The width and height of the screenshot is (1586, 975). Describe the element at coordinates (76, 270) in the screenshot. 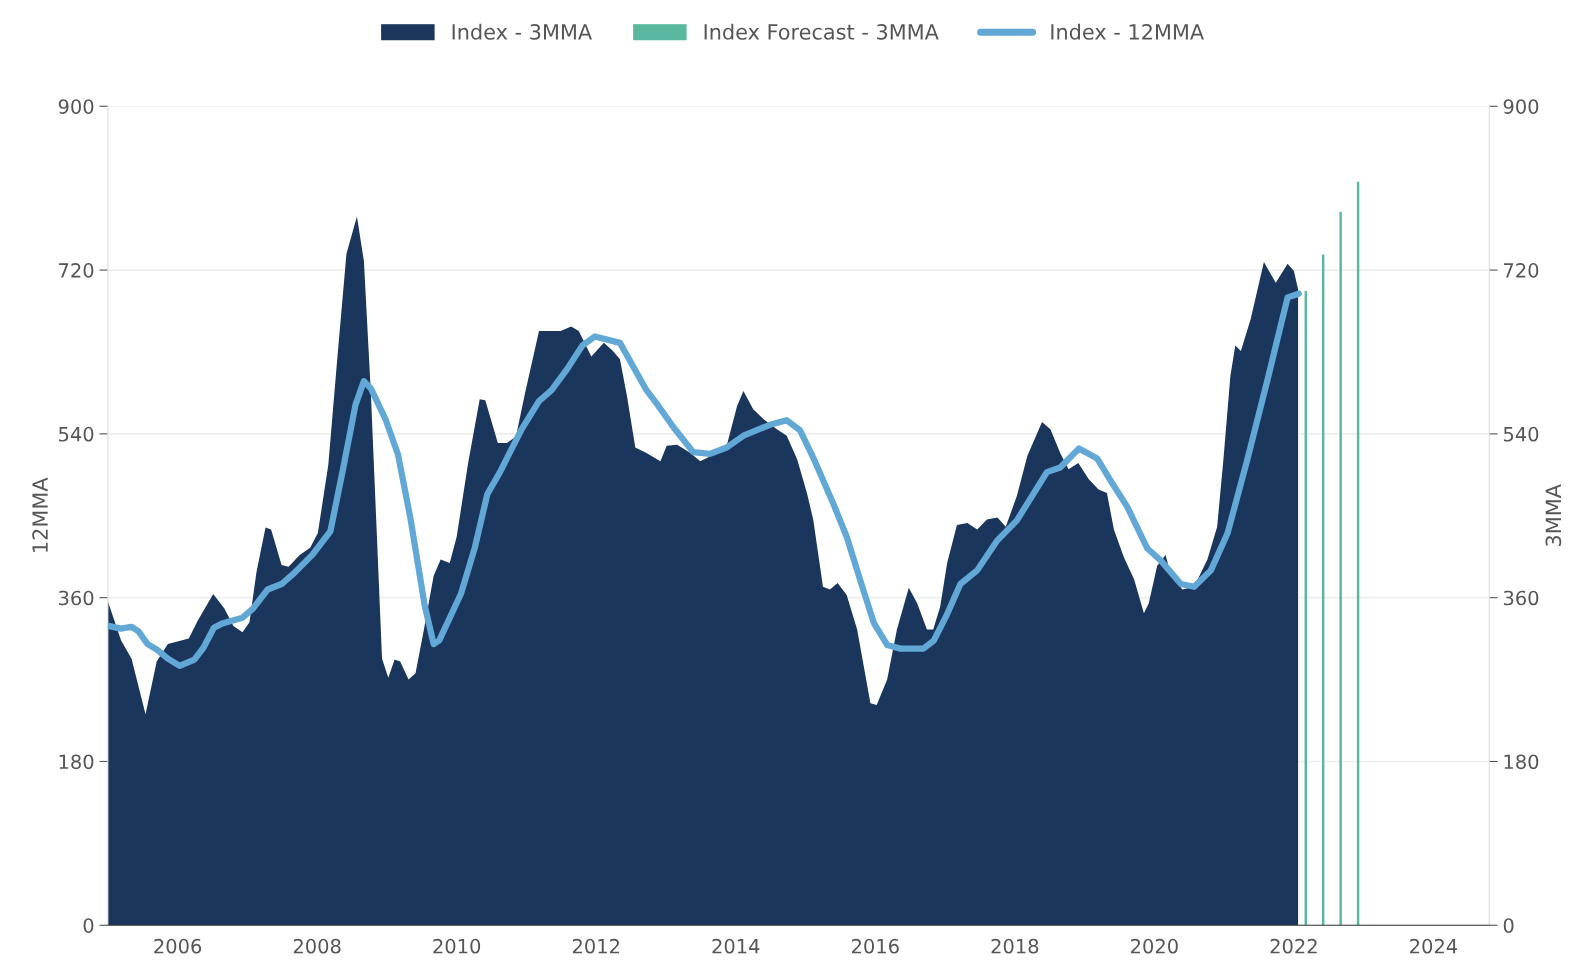

I see `y-tick-label: 720` at that location.